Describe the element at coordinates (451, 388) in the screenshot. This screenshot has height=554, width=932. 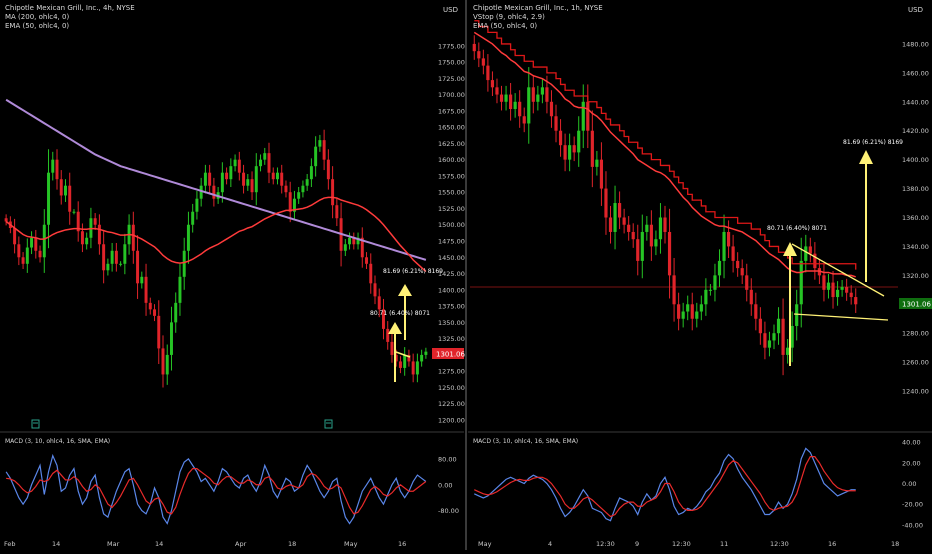
I see `left-price-tick: 1250.00` at that location.